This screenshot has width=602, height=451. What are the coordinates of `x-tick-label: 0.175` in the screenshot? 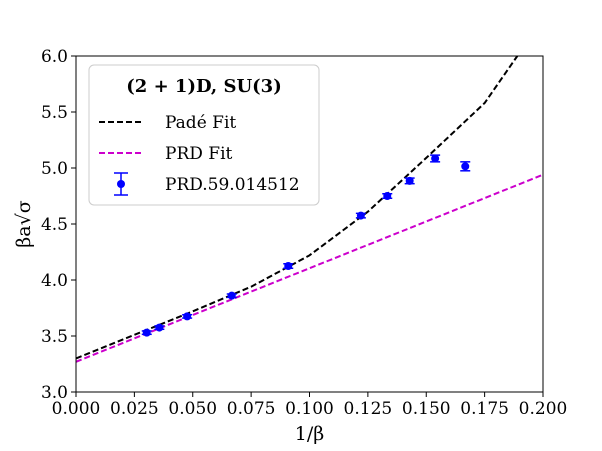 It's located at (484, 409).